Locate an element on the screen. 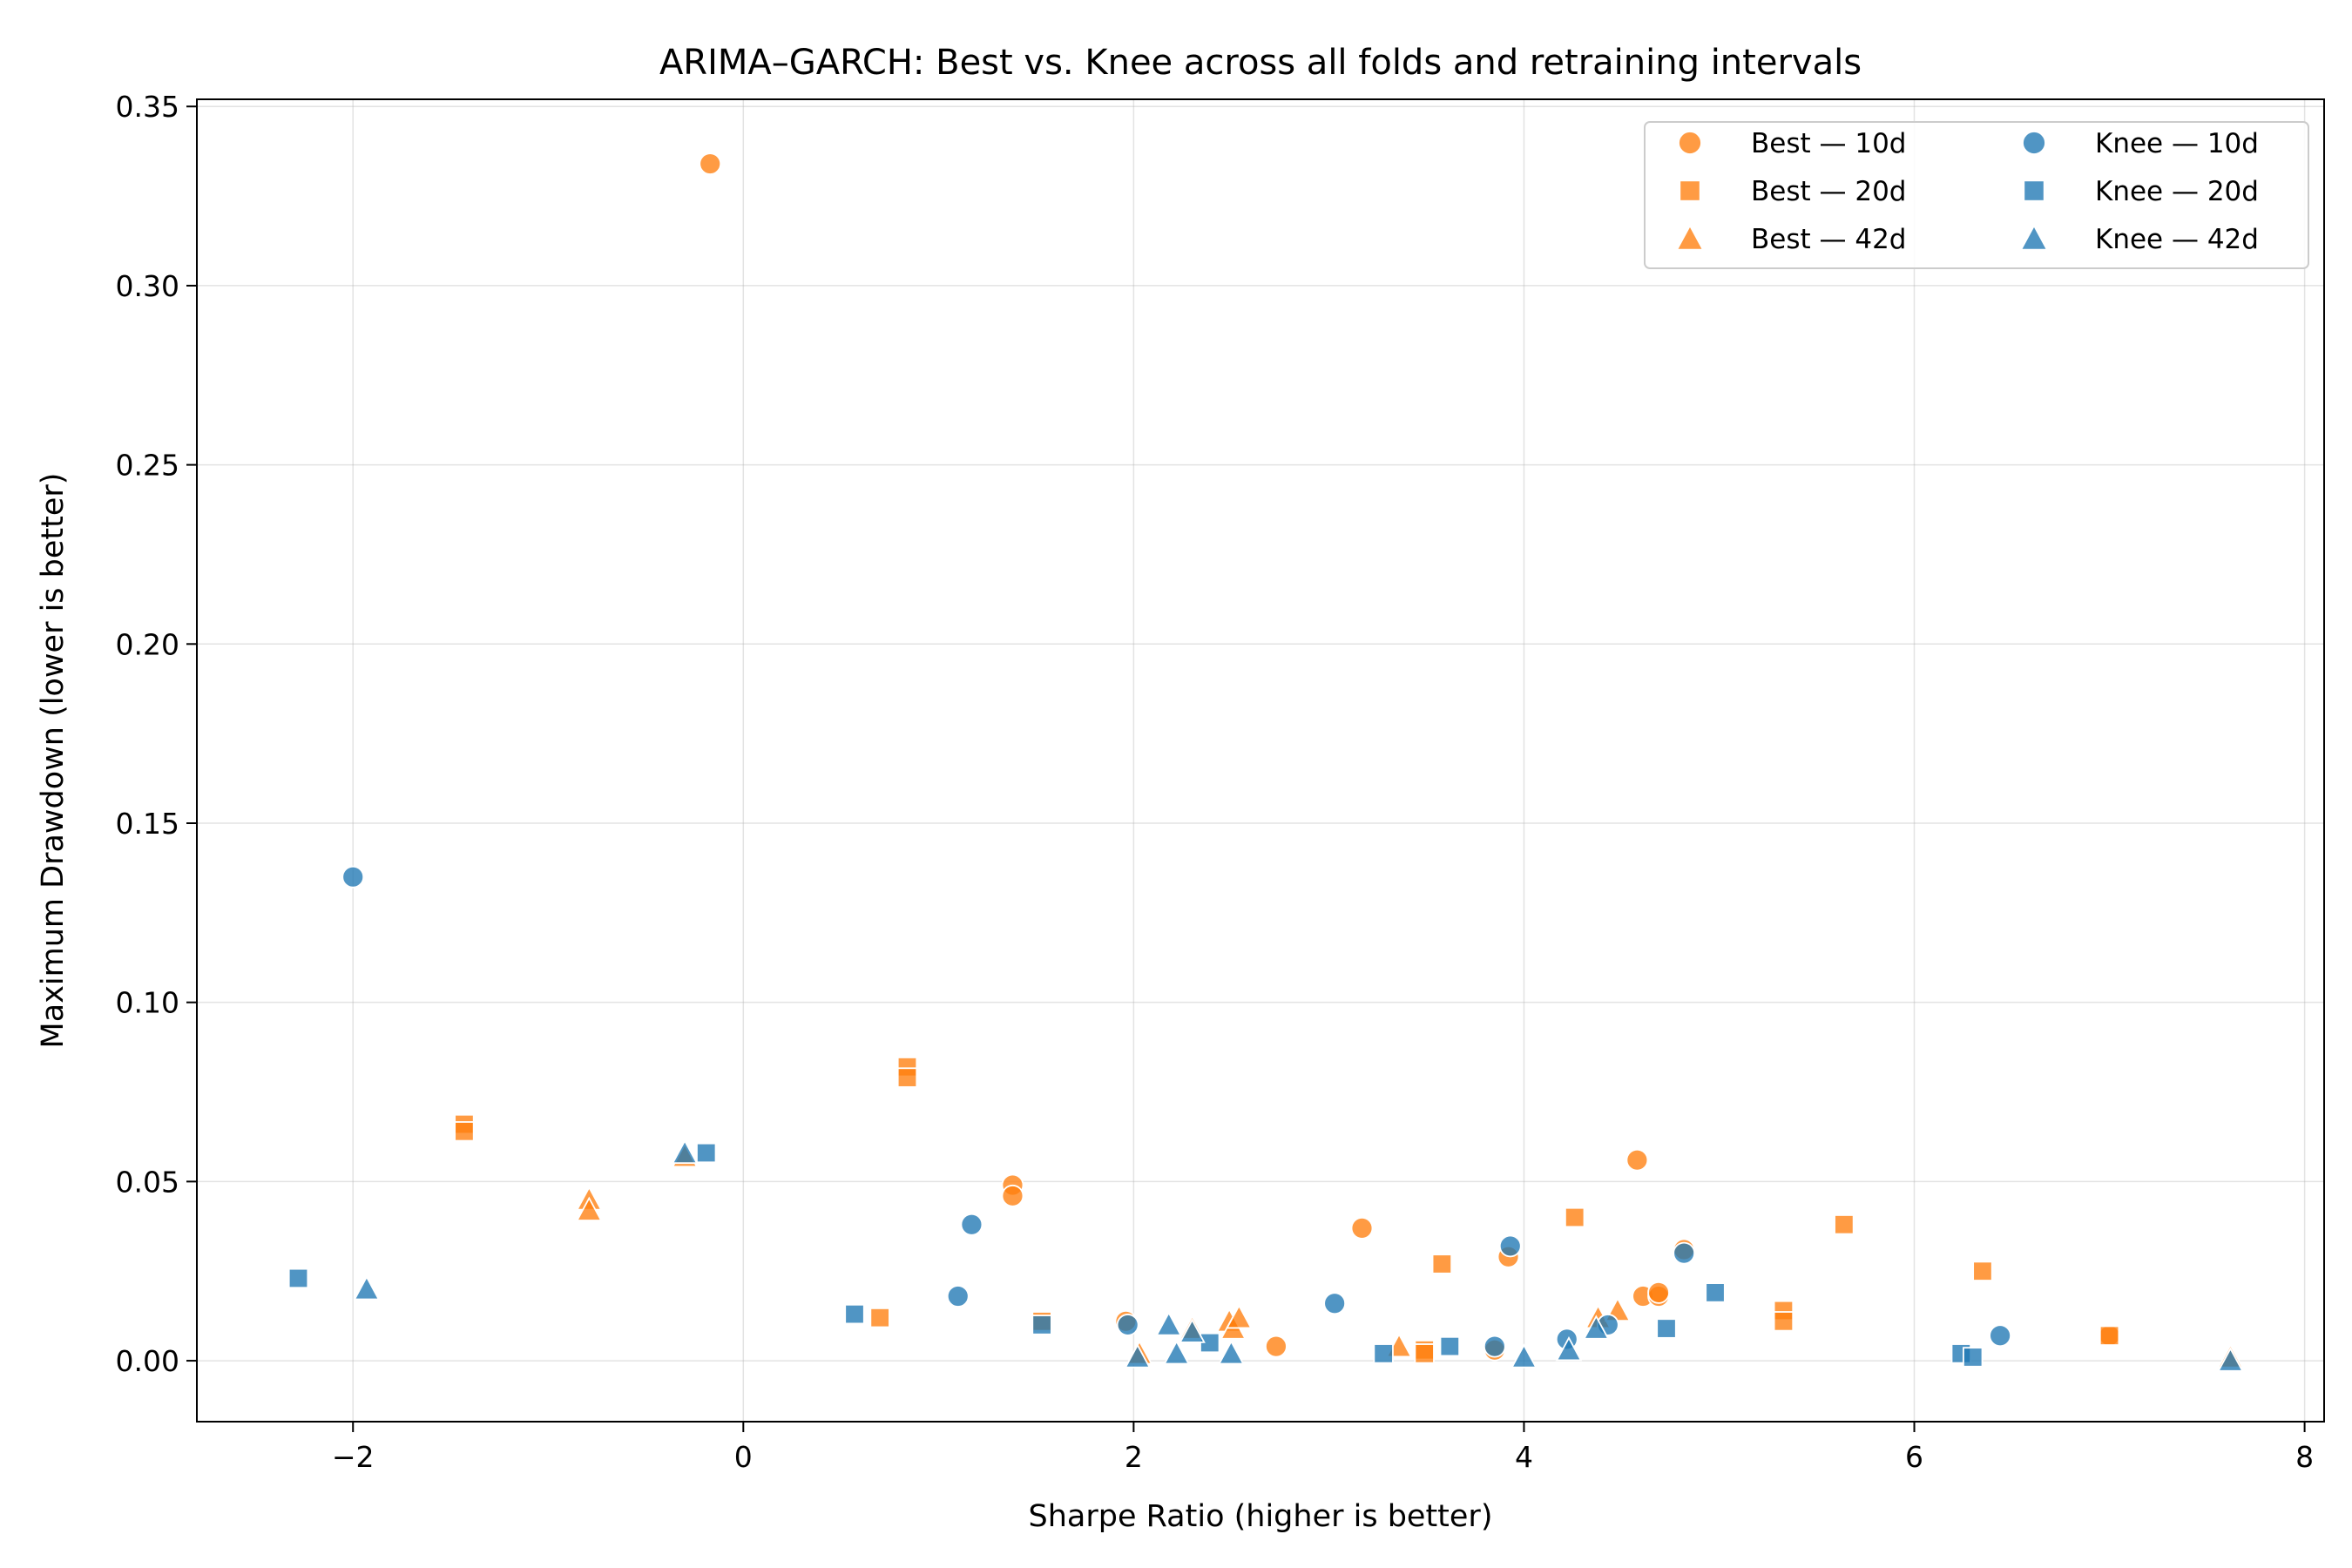  y-axis-label: Maximum Drawdown (lower is better) is located at coordinates (53, 761).